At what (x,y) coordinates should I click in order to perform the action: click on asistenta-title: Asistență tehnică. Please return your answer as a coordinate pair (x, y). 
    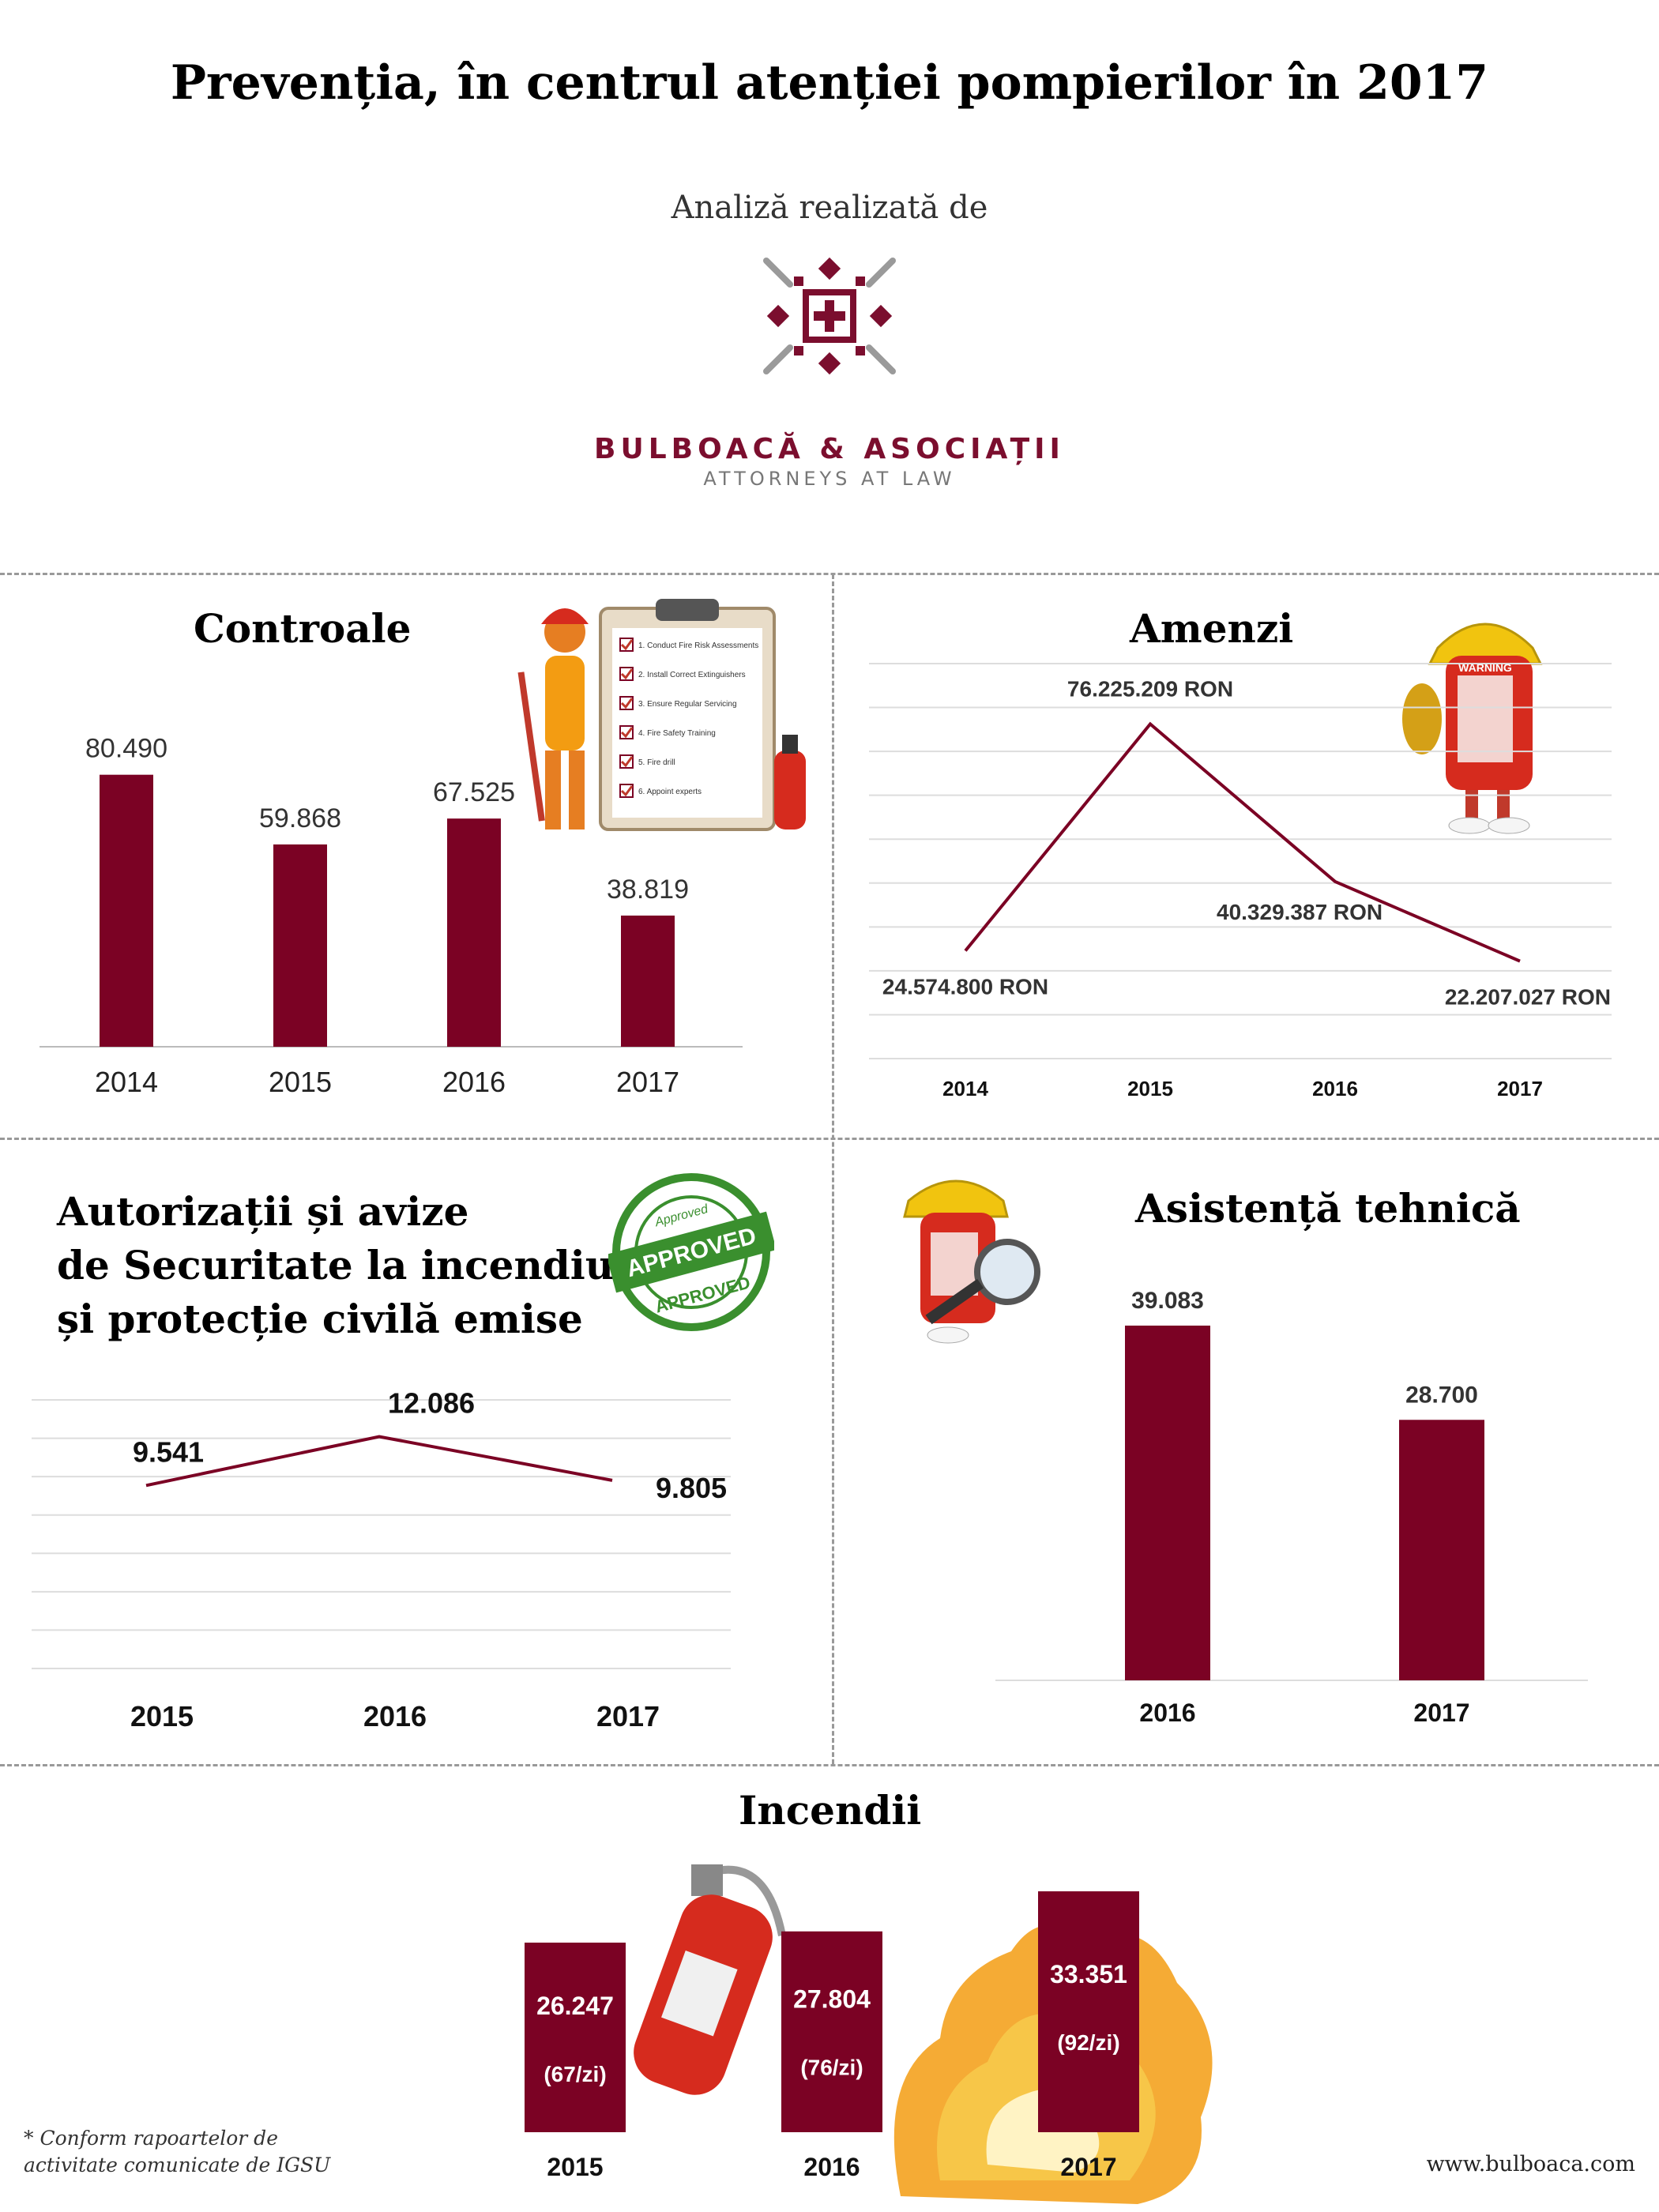
    Looking at the image, I should click on (1328, 1208).